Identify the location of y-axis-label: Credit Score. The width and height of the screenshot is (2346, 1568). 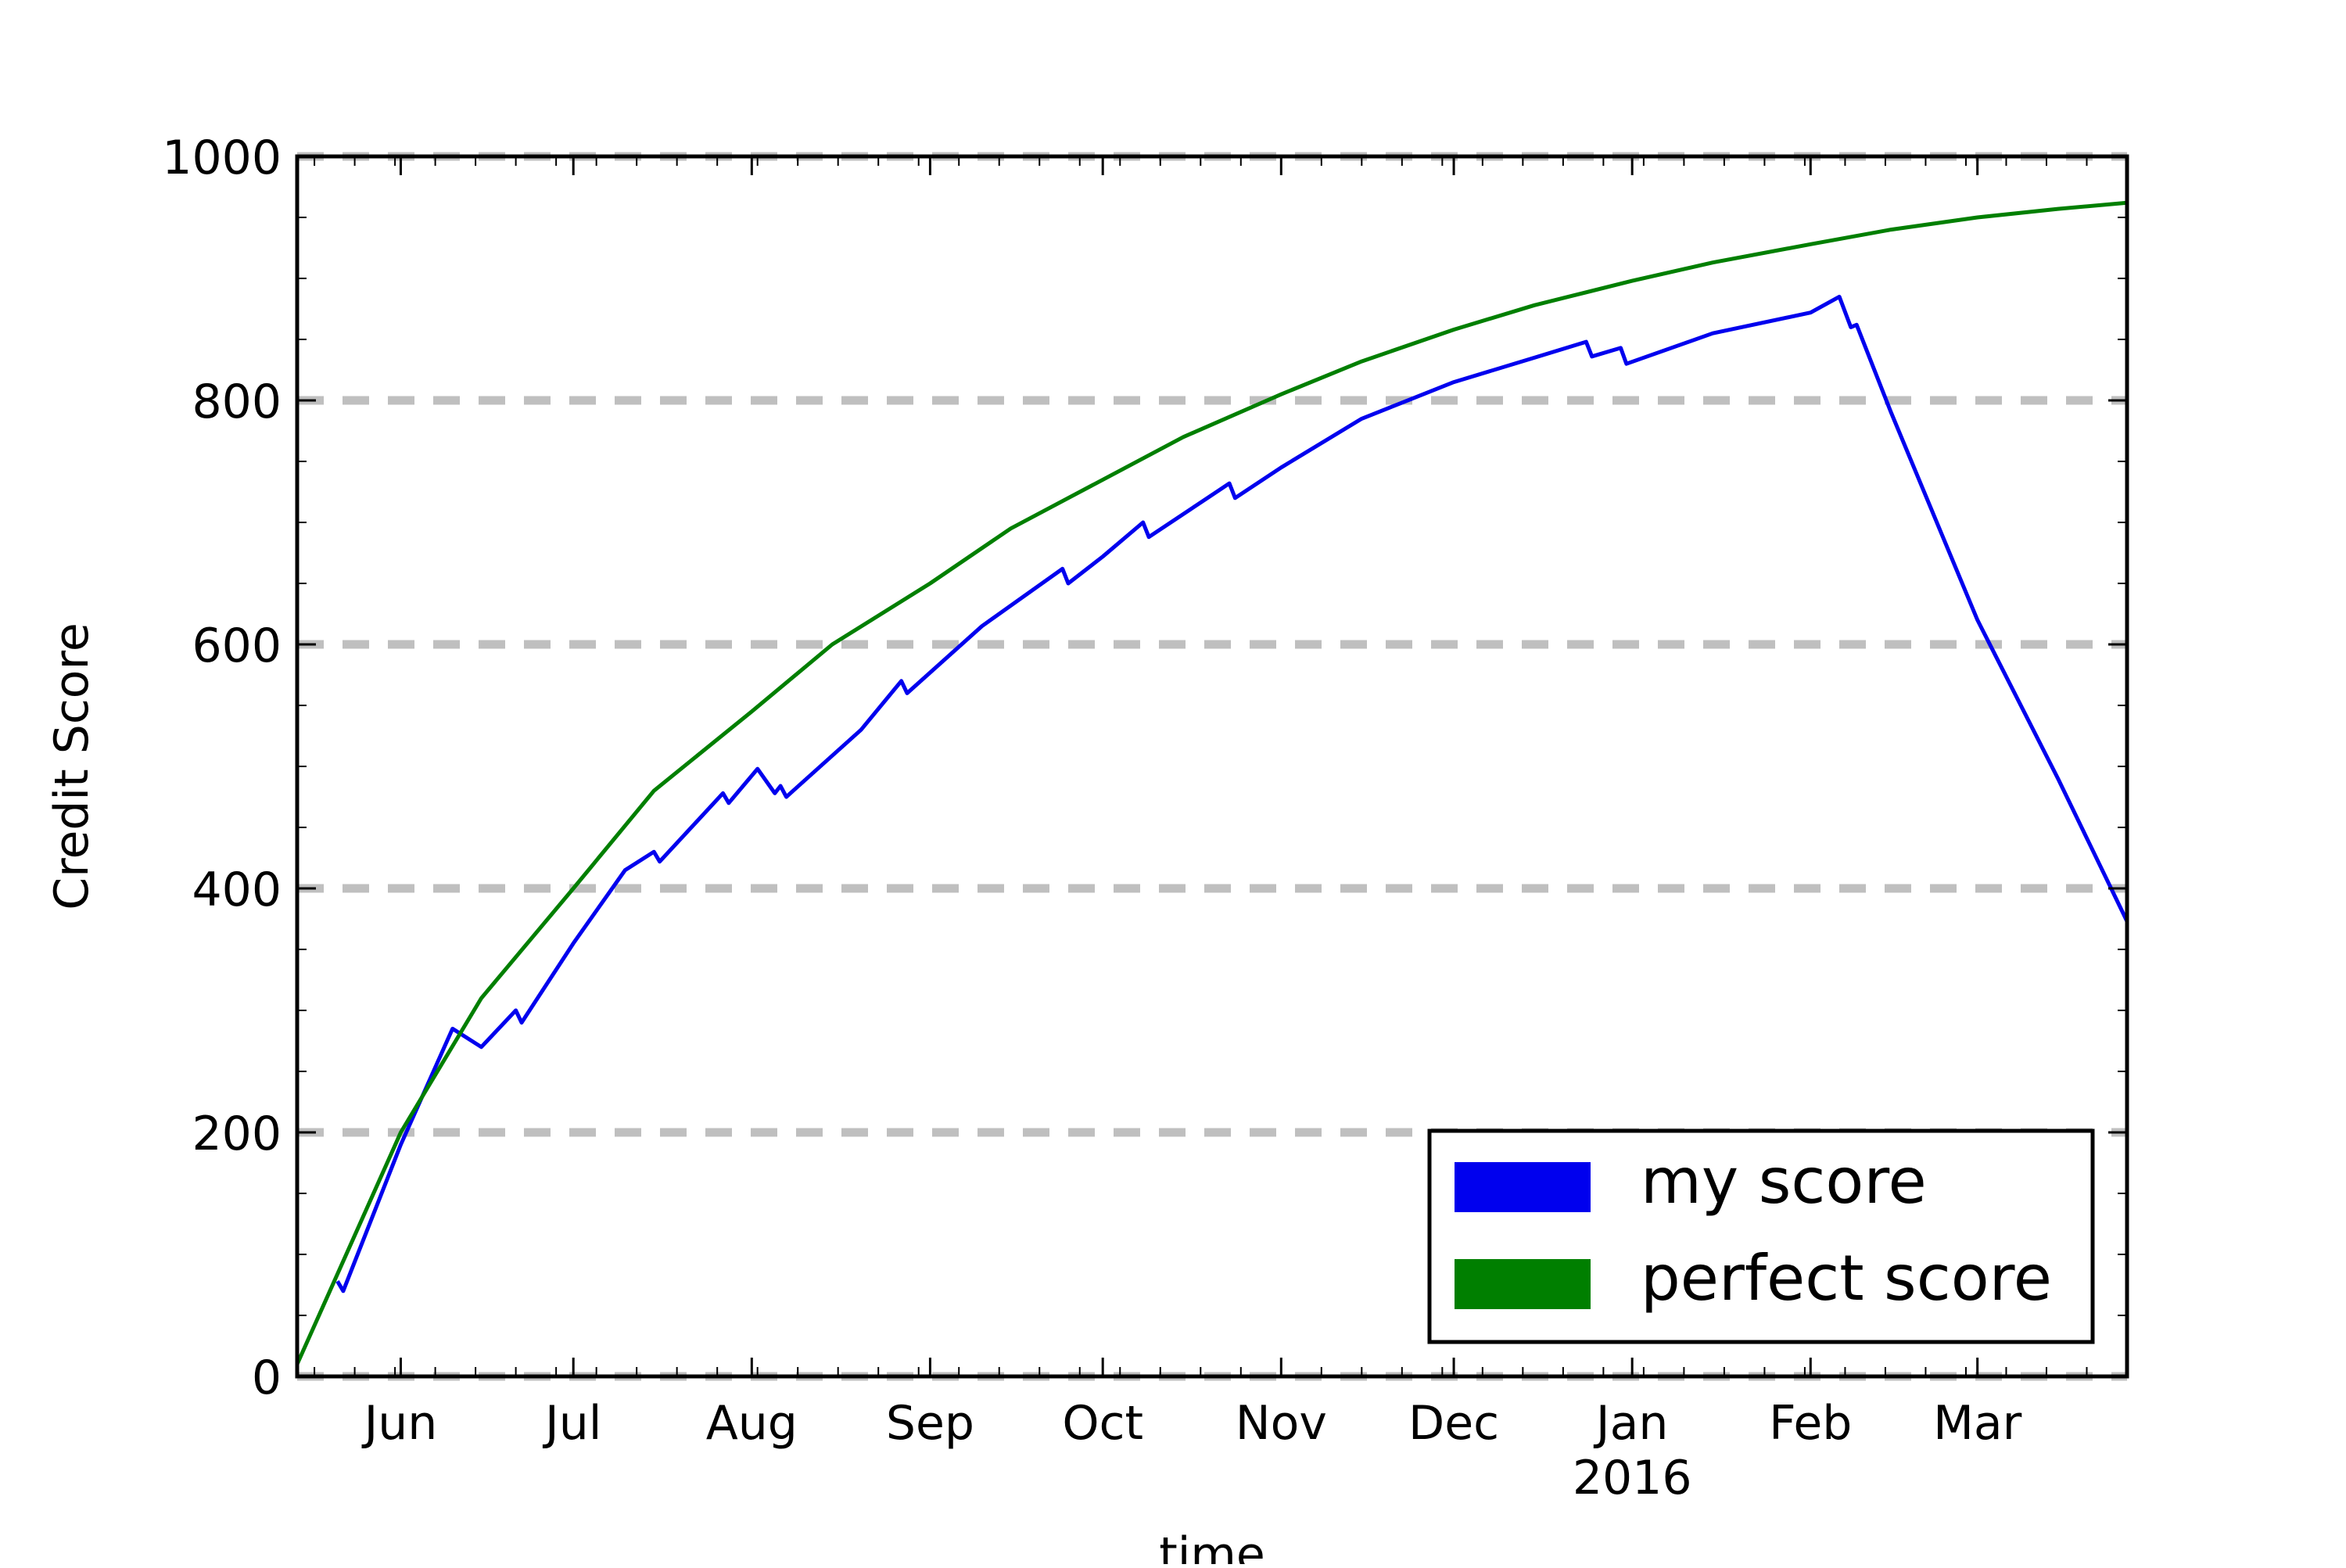
(72, 766).